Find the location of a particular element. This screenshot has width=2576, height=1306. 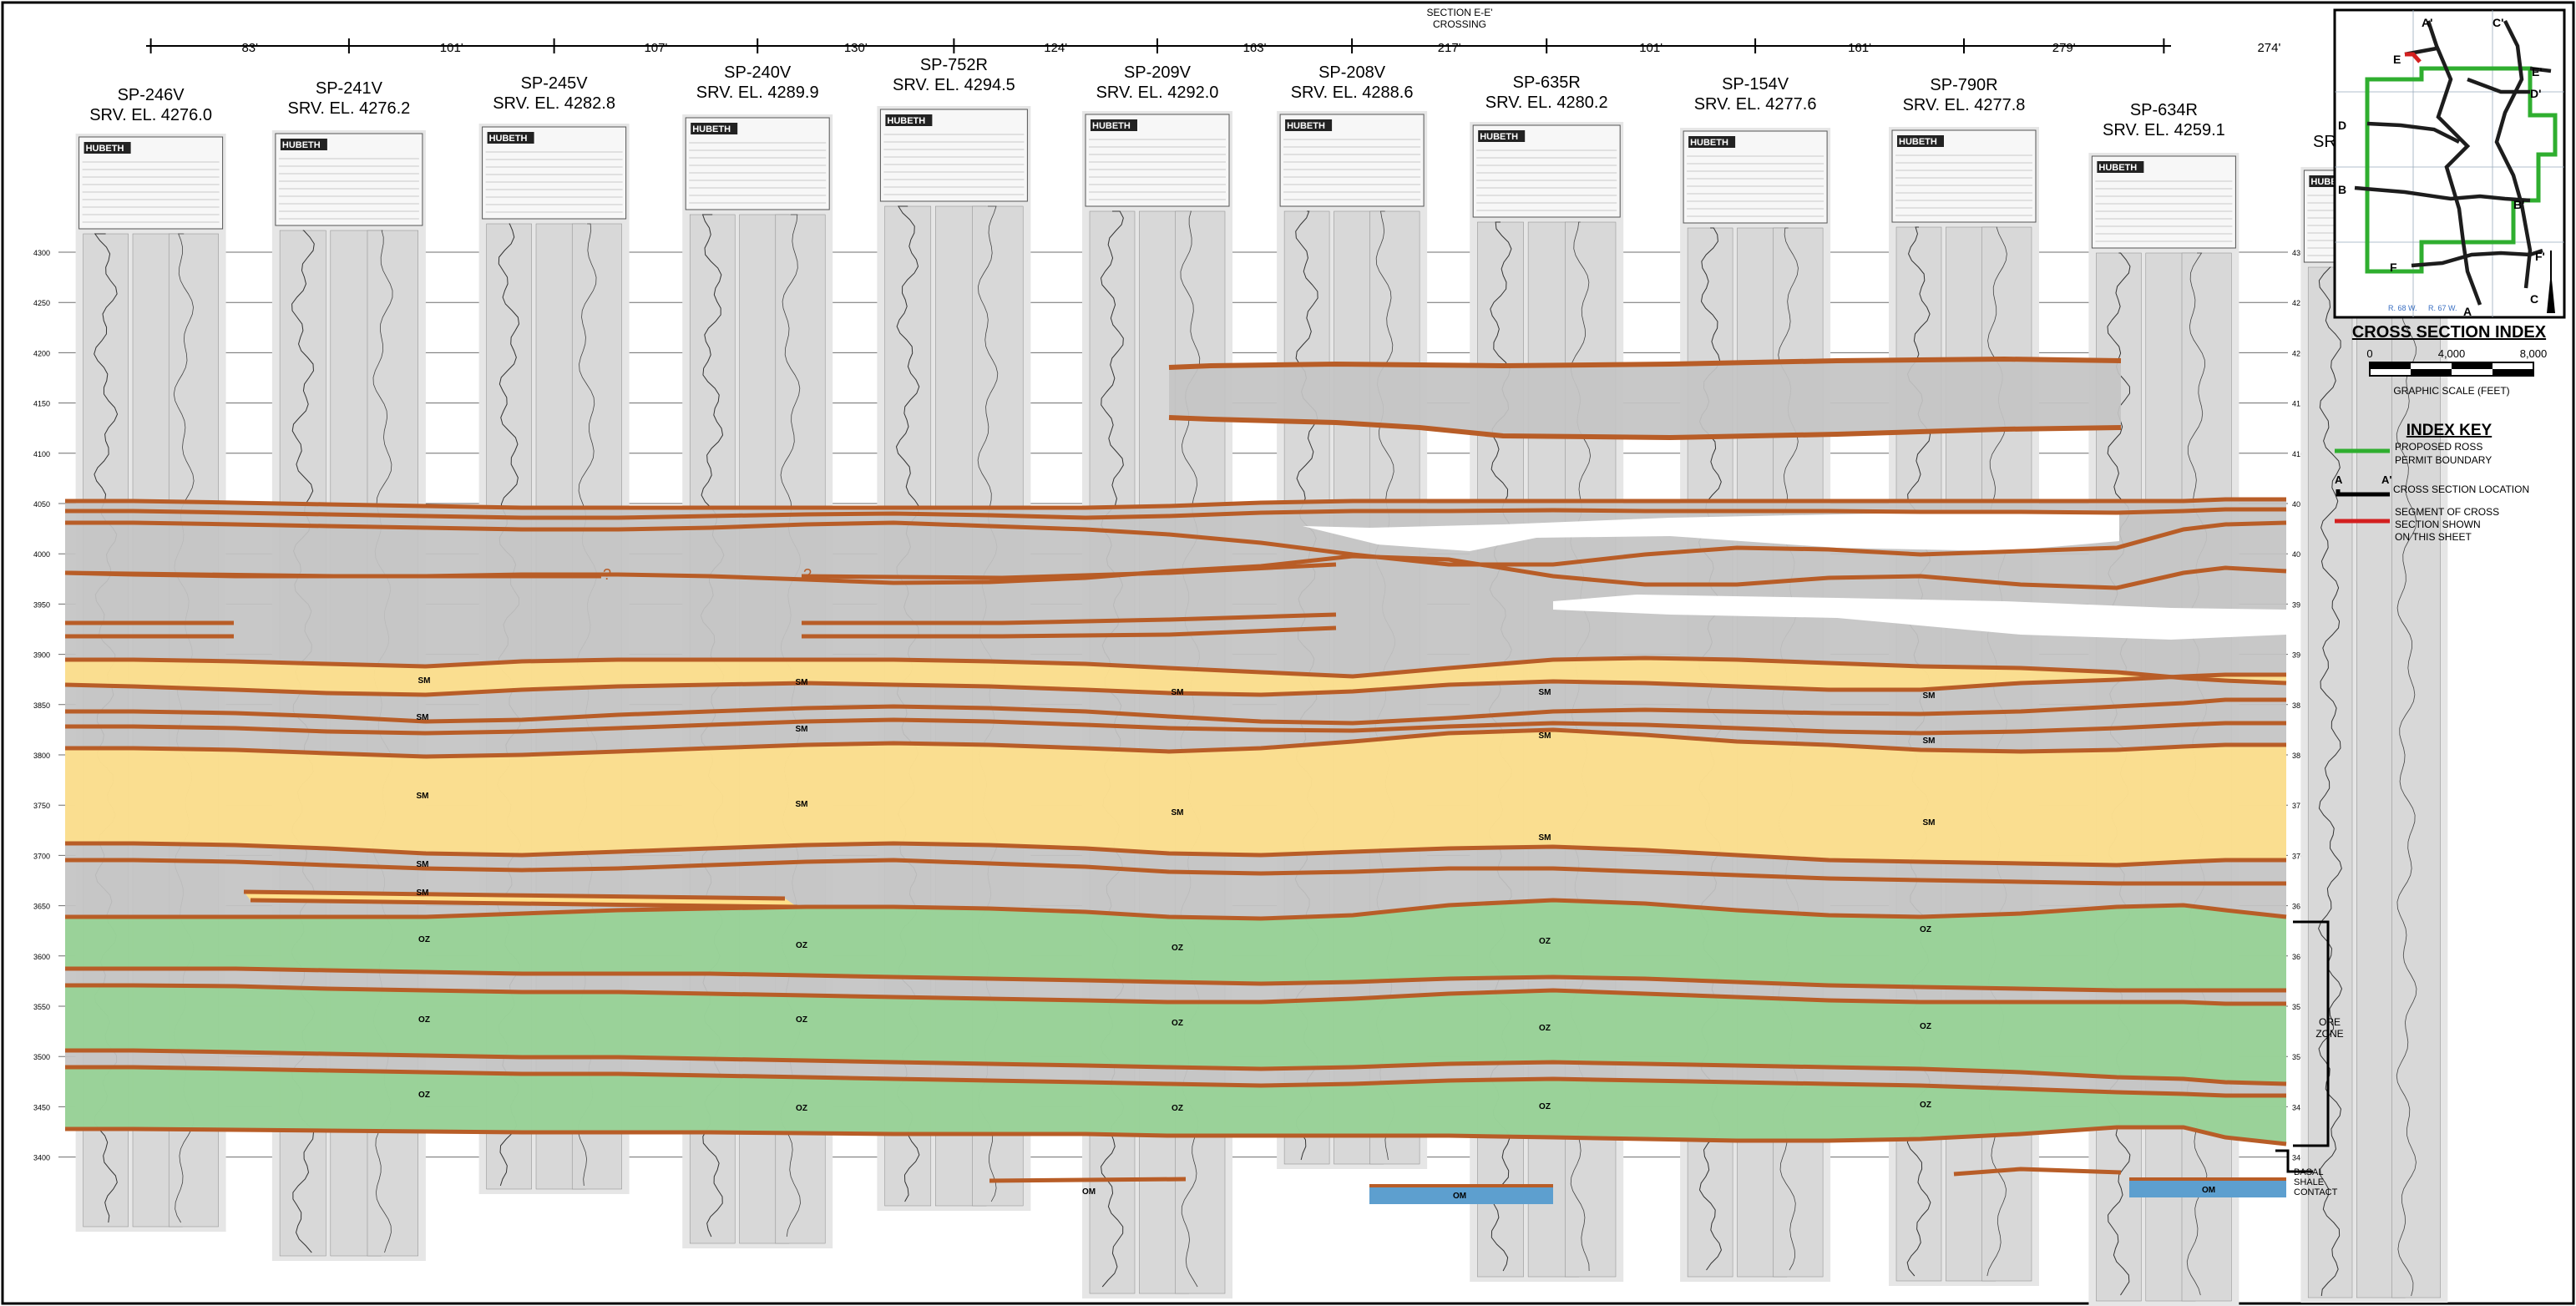

basal-shale-label-2: SHALE is located at coordinates (2309, 1182).